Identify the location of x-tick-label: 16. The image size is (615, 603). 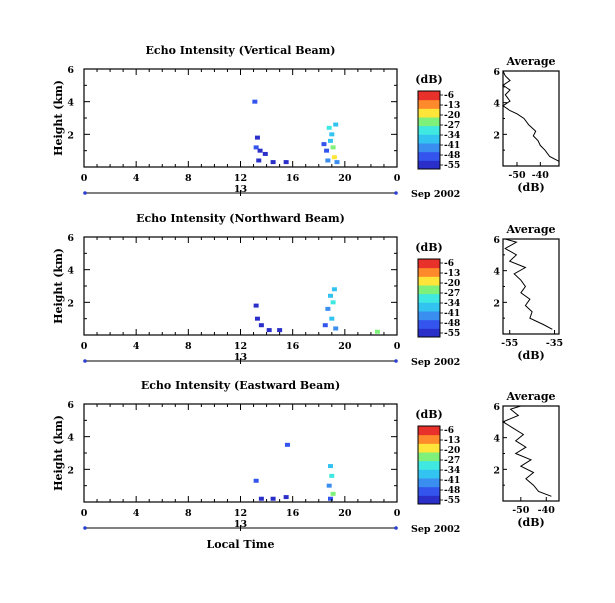
(293, 346).